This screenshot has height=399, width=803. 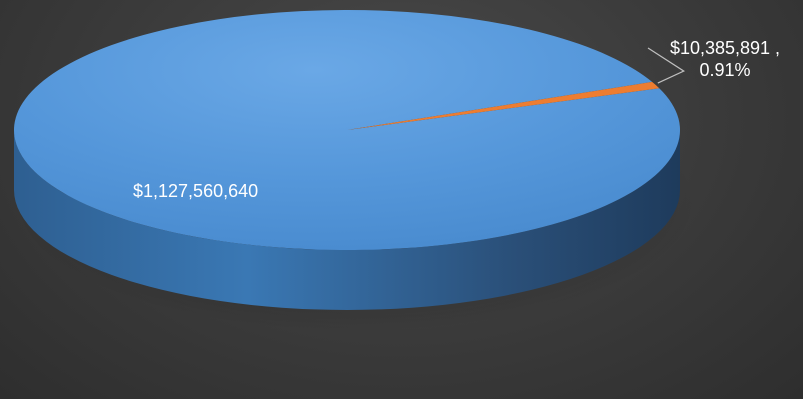 What do you see at coordinates (196, 191) in the screenshot?
I see `slice-label-main: $1,127,560,640` at bounding box center [196, 191].